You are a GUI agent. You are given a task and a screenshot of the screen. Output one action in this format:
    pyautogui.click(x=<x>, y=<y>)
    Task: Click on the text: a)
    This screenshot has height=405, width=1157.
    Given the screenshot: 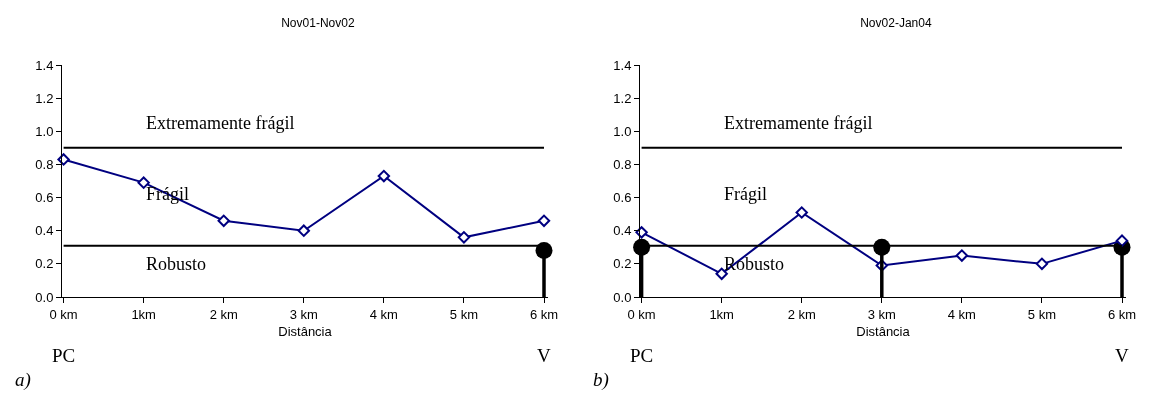 What is the action you would take?
    pyautogui.click(x=23, y=380)
    